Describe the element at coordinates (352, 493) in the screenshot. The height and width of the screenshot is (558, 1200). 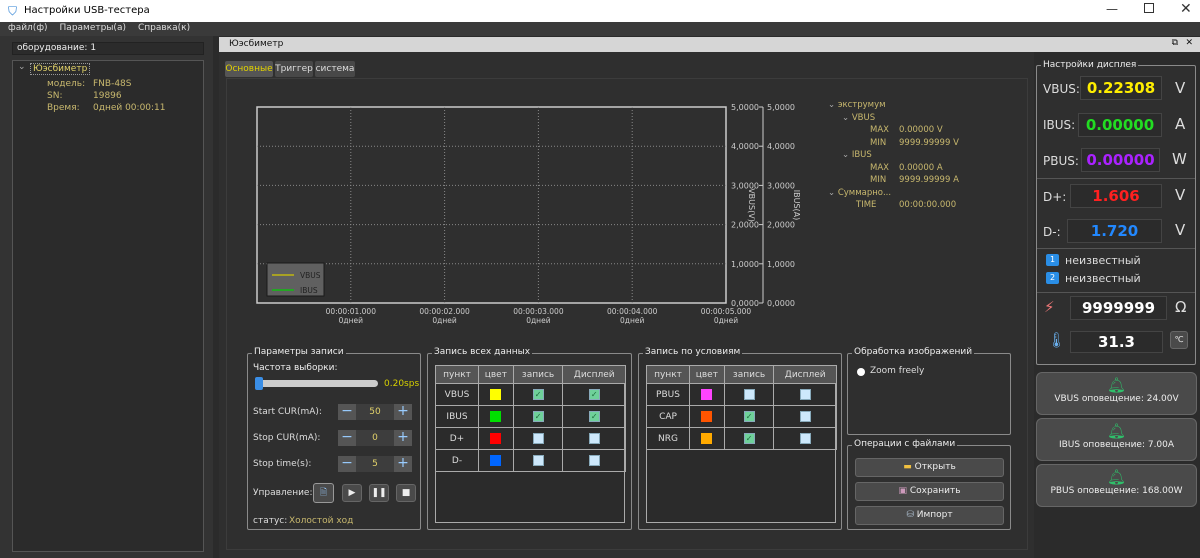
I see `play-button: ▶` at that location.